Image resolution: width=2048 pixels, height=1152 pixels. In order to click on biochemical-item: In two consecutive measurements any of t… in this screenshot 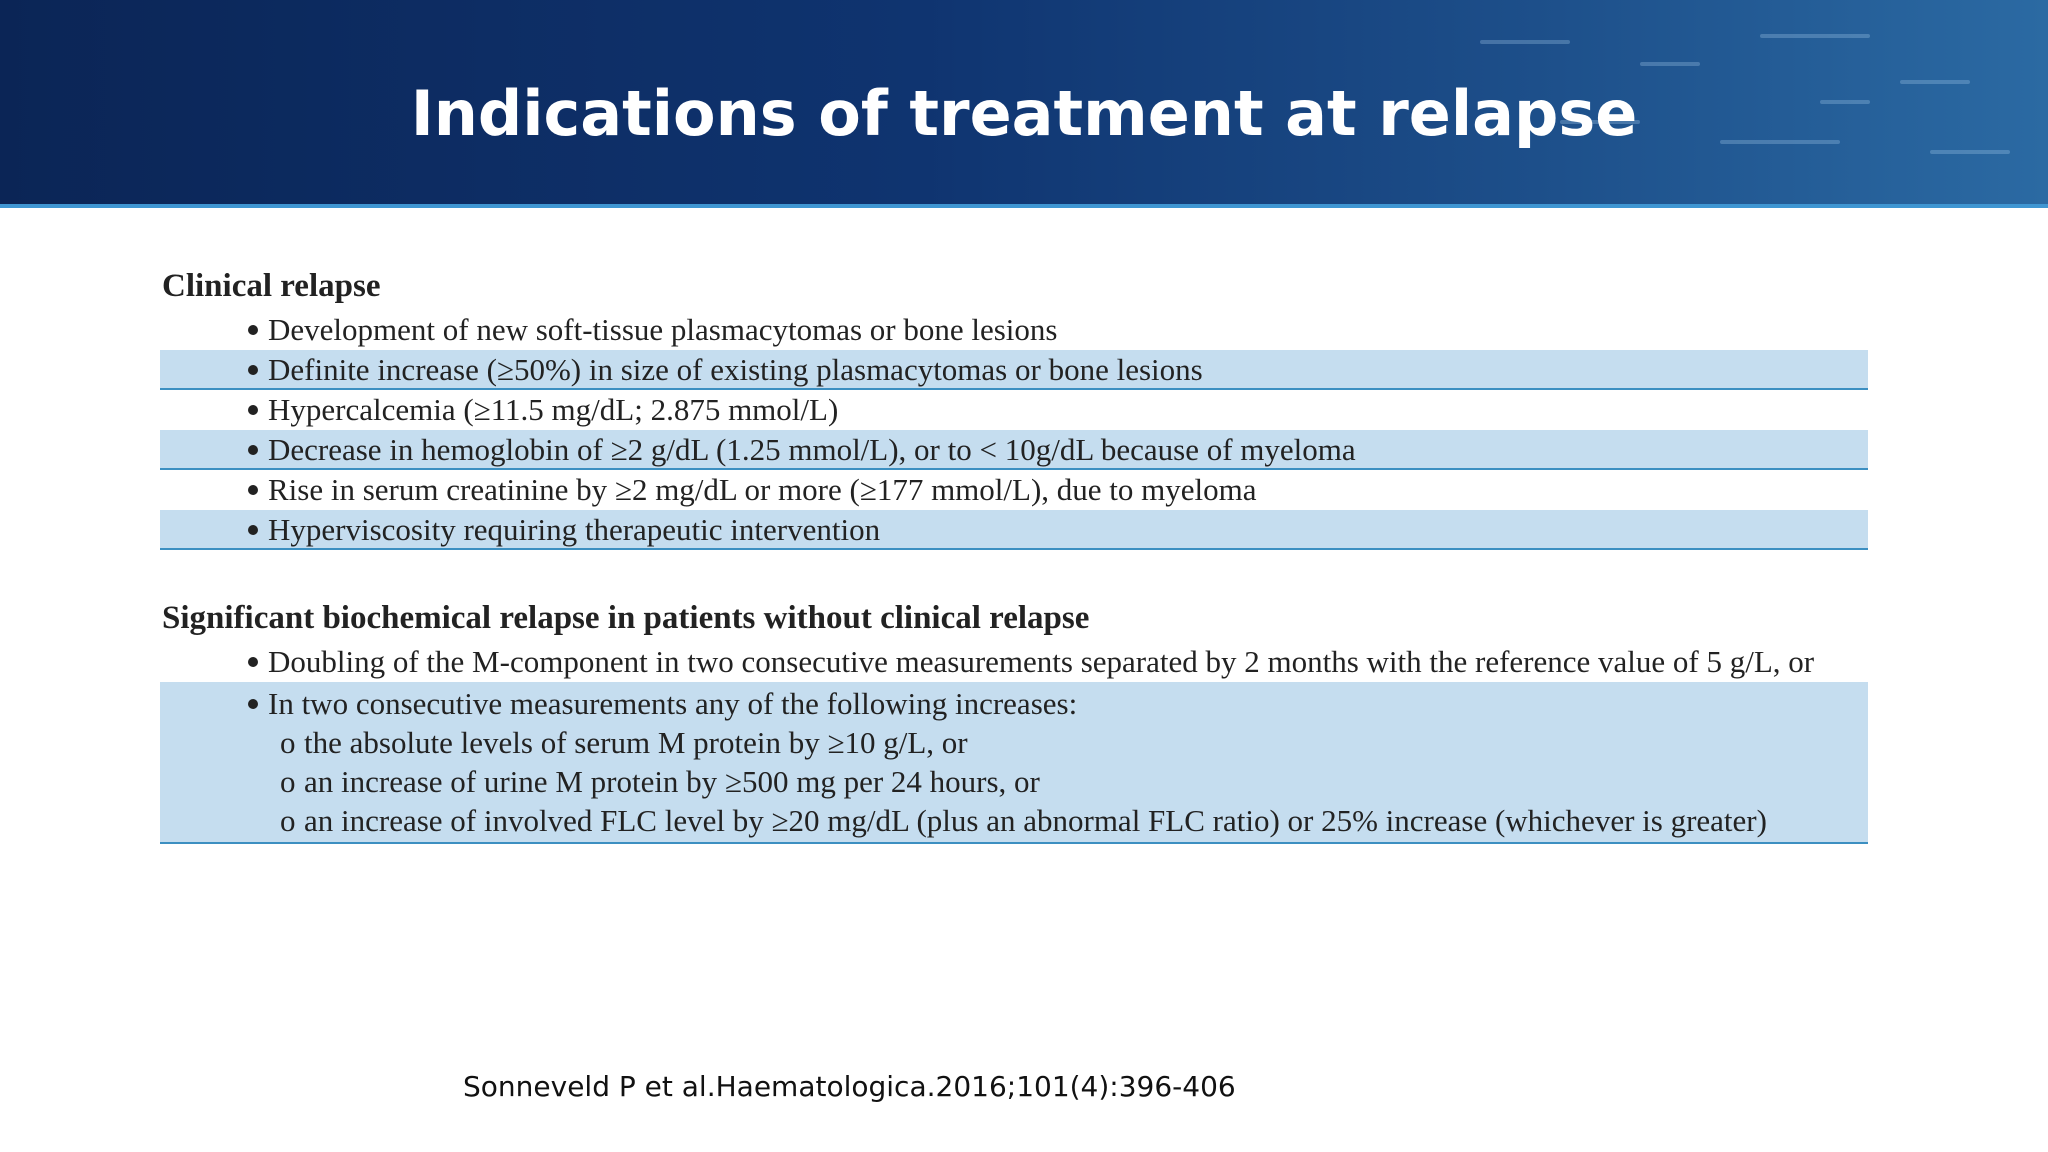, I will do `click(1014, 763)`.